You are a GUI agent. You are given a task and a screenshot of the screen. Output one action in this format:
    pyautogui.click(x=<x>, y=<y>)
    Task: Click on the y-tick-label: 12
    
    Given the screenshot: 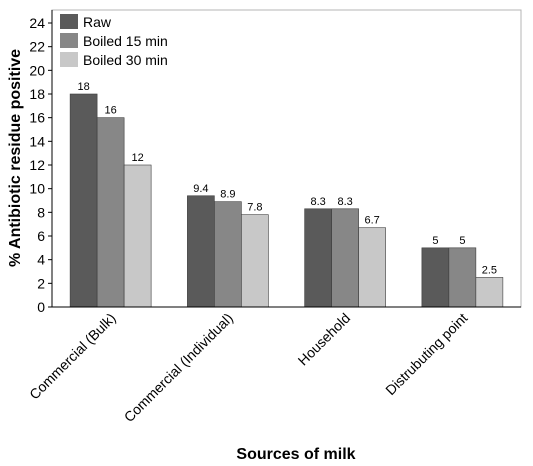 What is the action you would take?
    pyautogui.click(x=37, y=165)
    